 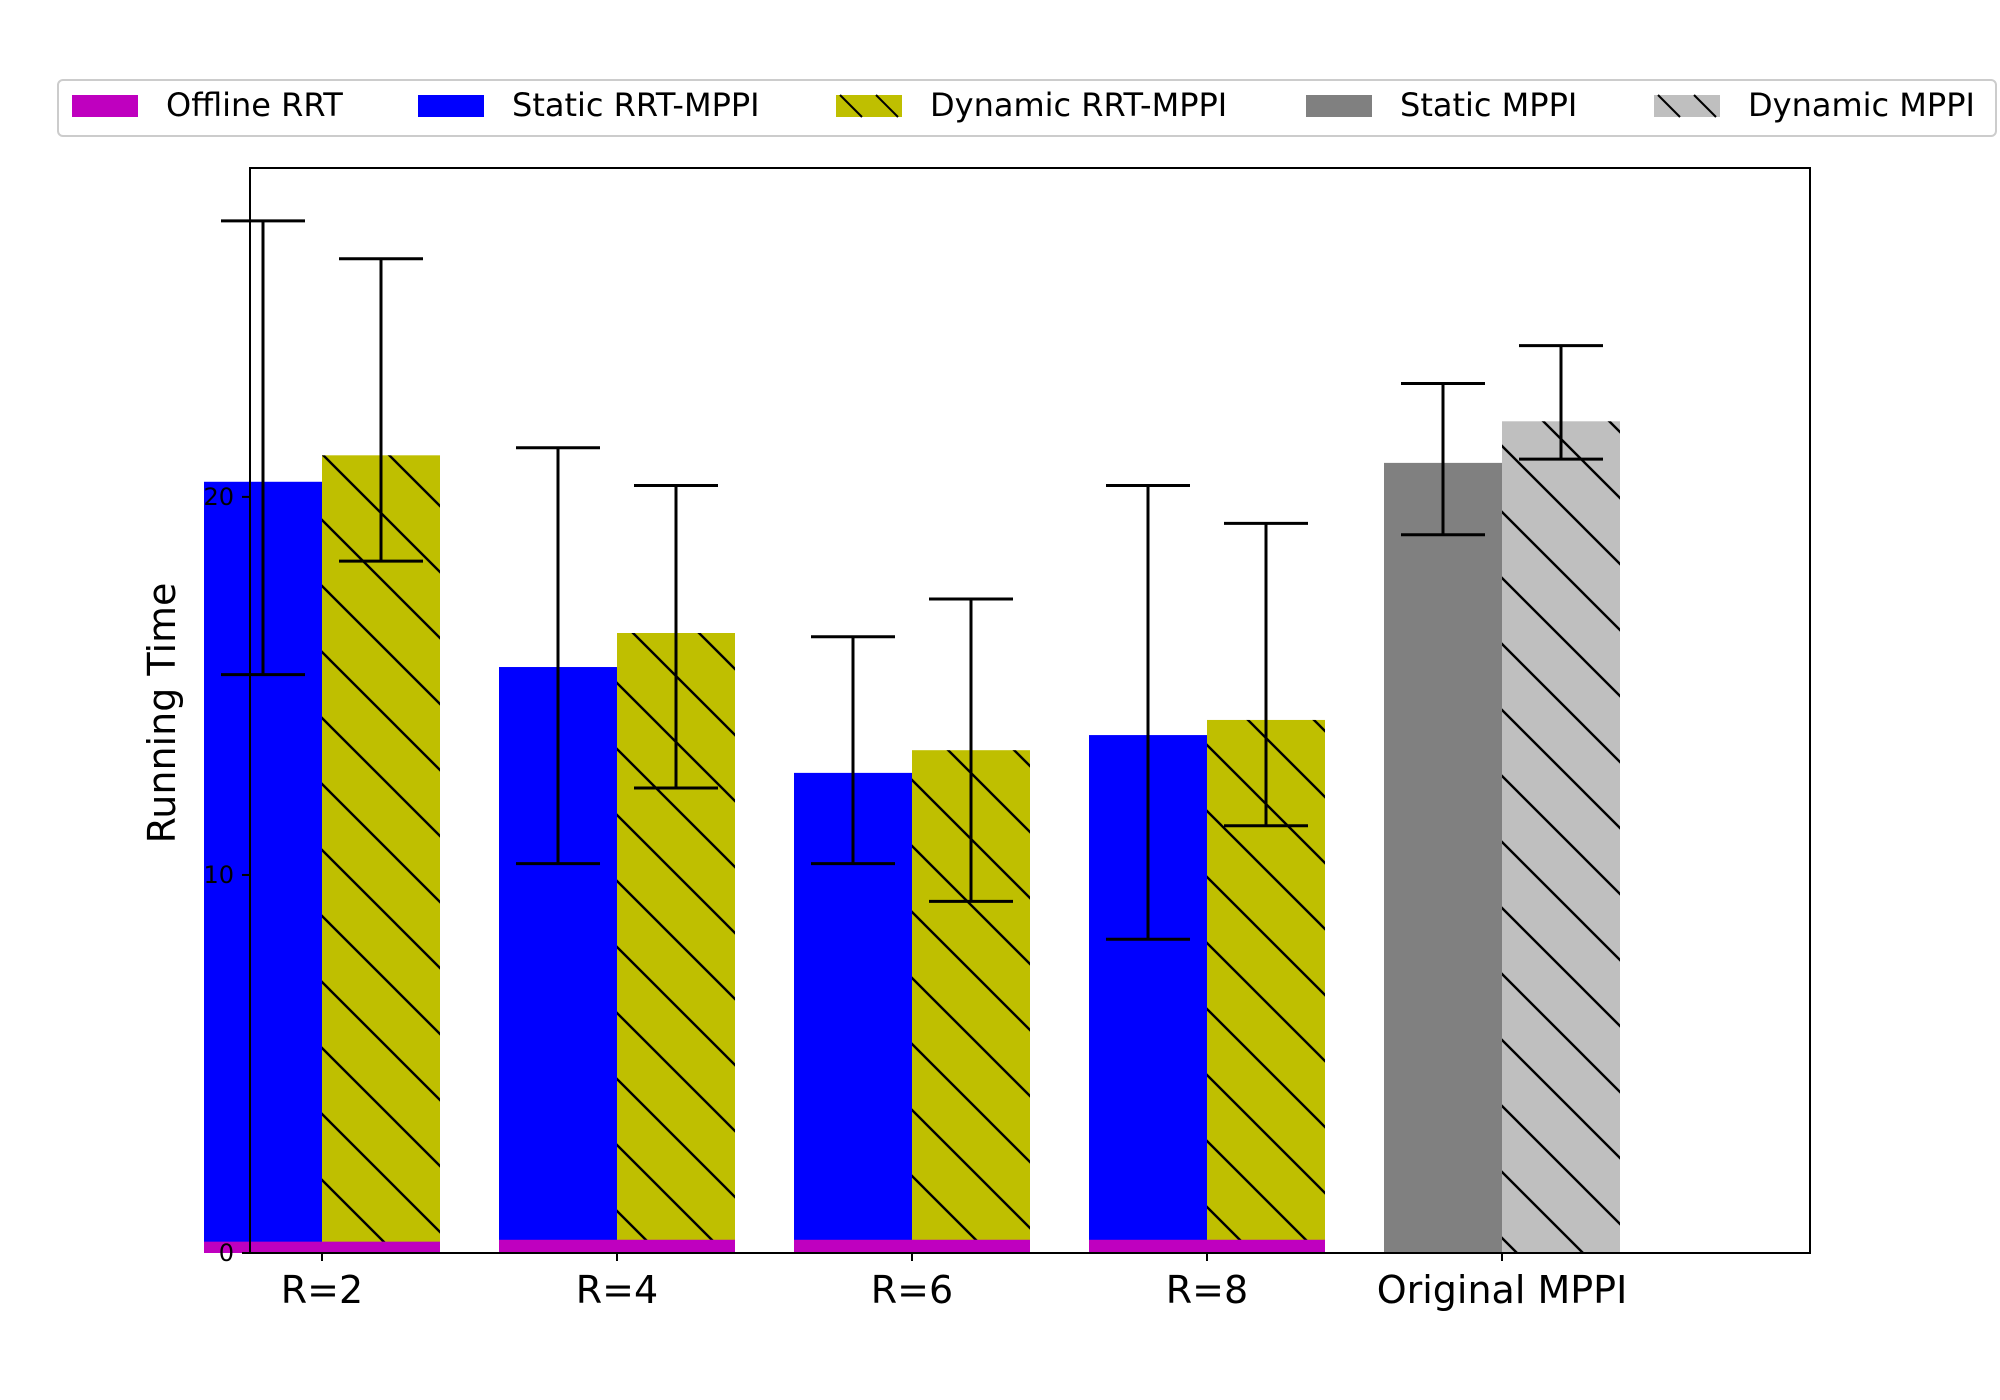 What do you see at coordinates (1207, 1290) in the screenshot?
I see `x-tick-label-r-8: R=8` at bounding box center [1207, 1290].